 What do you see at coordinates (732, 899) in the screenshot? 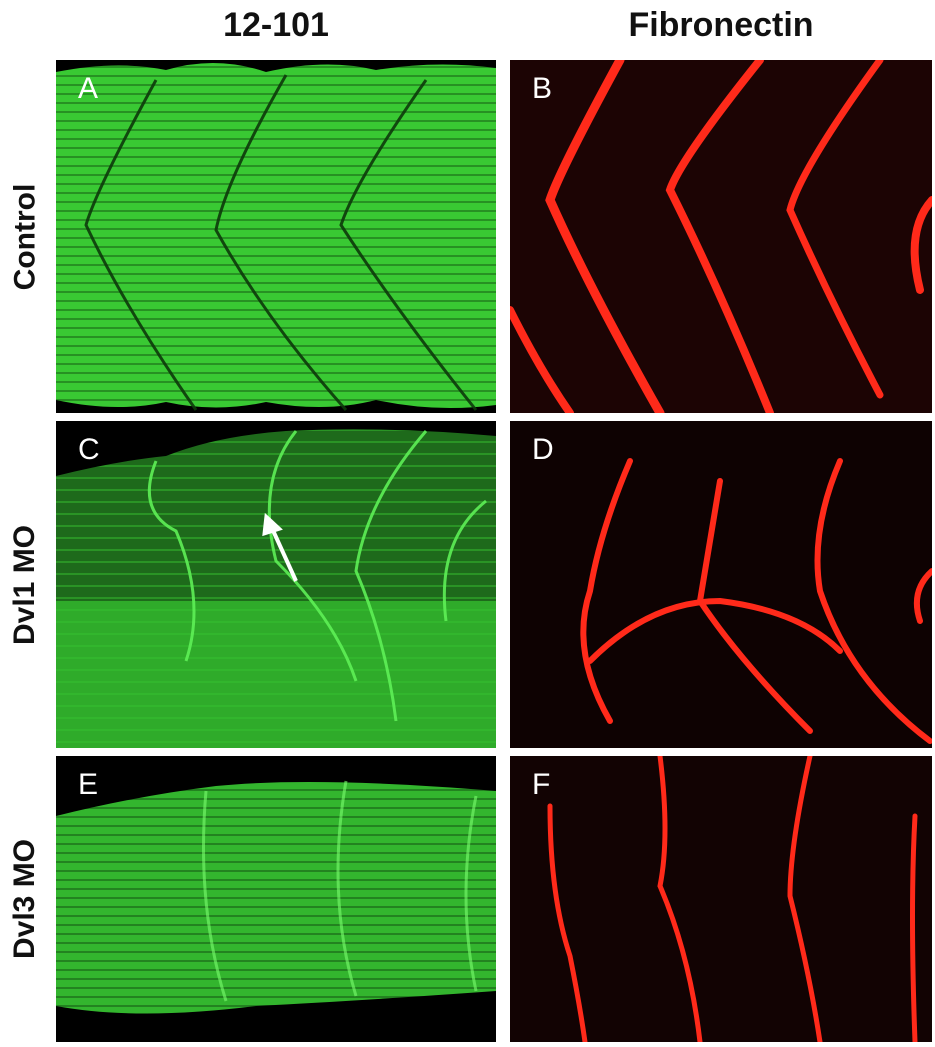
I see `micrograph-f` at bounding box center [732, 899].